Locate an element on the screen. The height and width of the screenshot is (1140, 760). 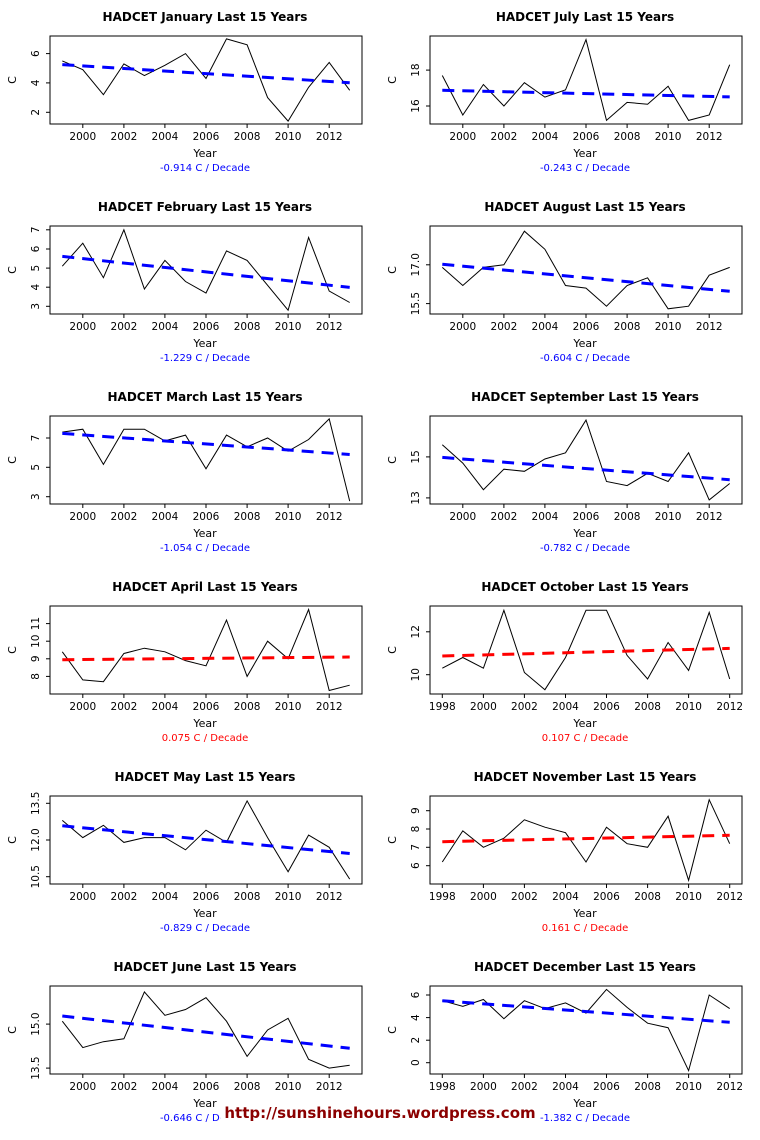
trend-label-december: -1.382 C / Decade is located at coordinates (585, 1118).